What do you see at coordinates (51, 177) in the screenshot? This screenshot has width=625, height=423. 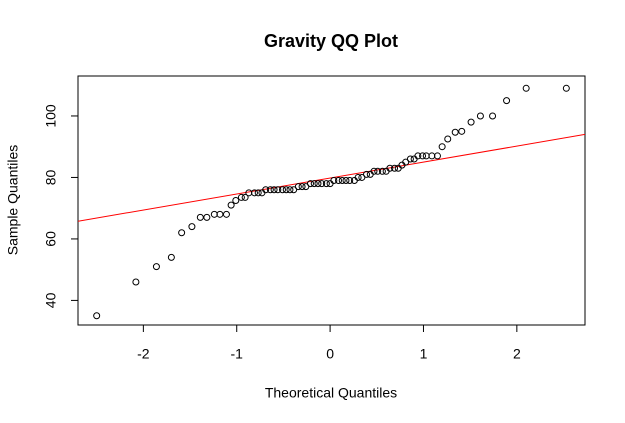 I see `y-tick-label: 80` at bounding box center [51, 177].